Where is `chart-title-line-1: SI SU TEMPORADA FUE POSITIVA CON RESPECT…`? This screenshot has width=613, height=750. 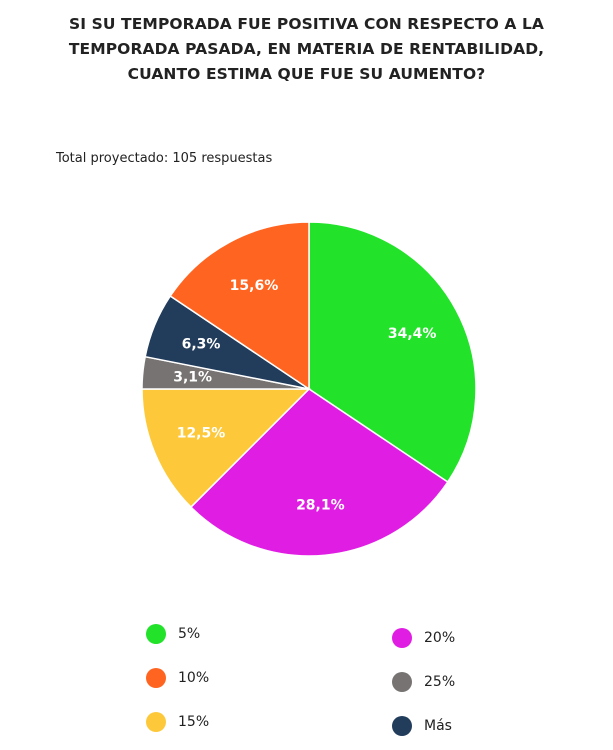 chart-title-line-1: SI SU TEMPORADA FUE POSITIVA CON RESPECT… is located at coordinates (306, 24).